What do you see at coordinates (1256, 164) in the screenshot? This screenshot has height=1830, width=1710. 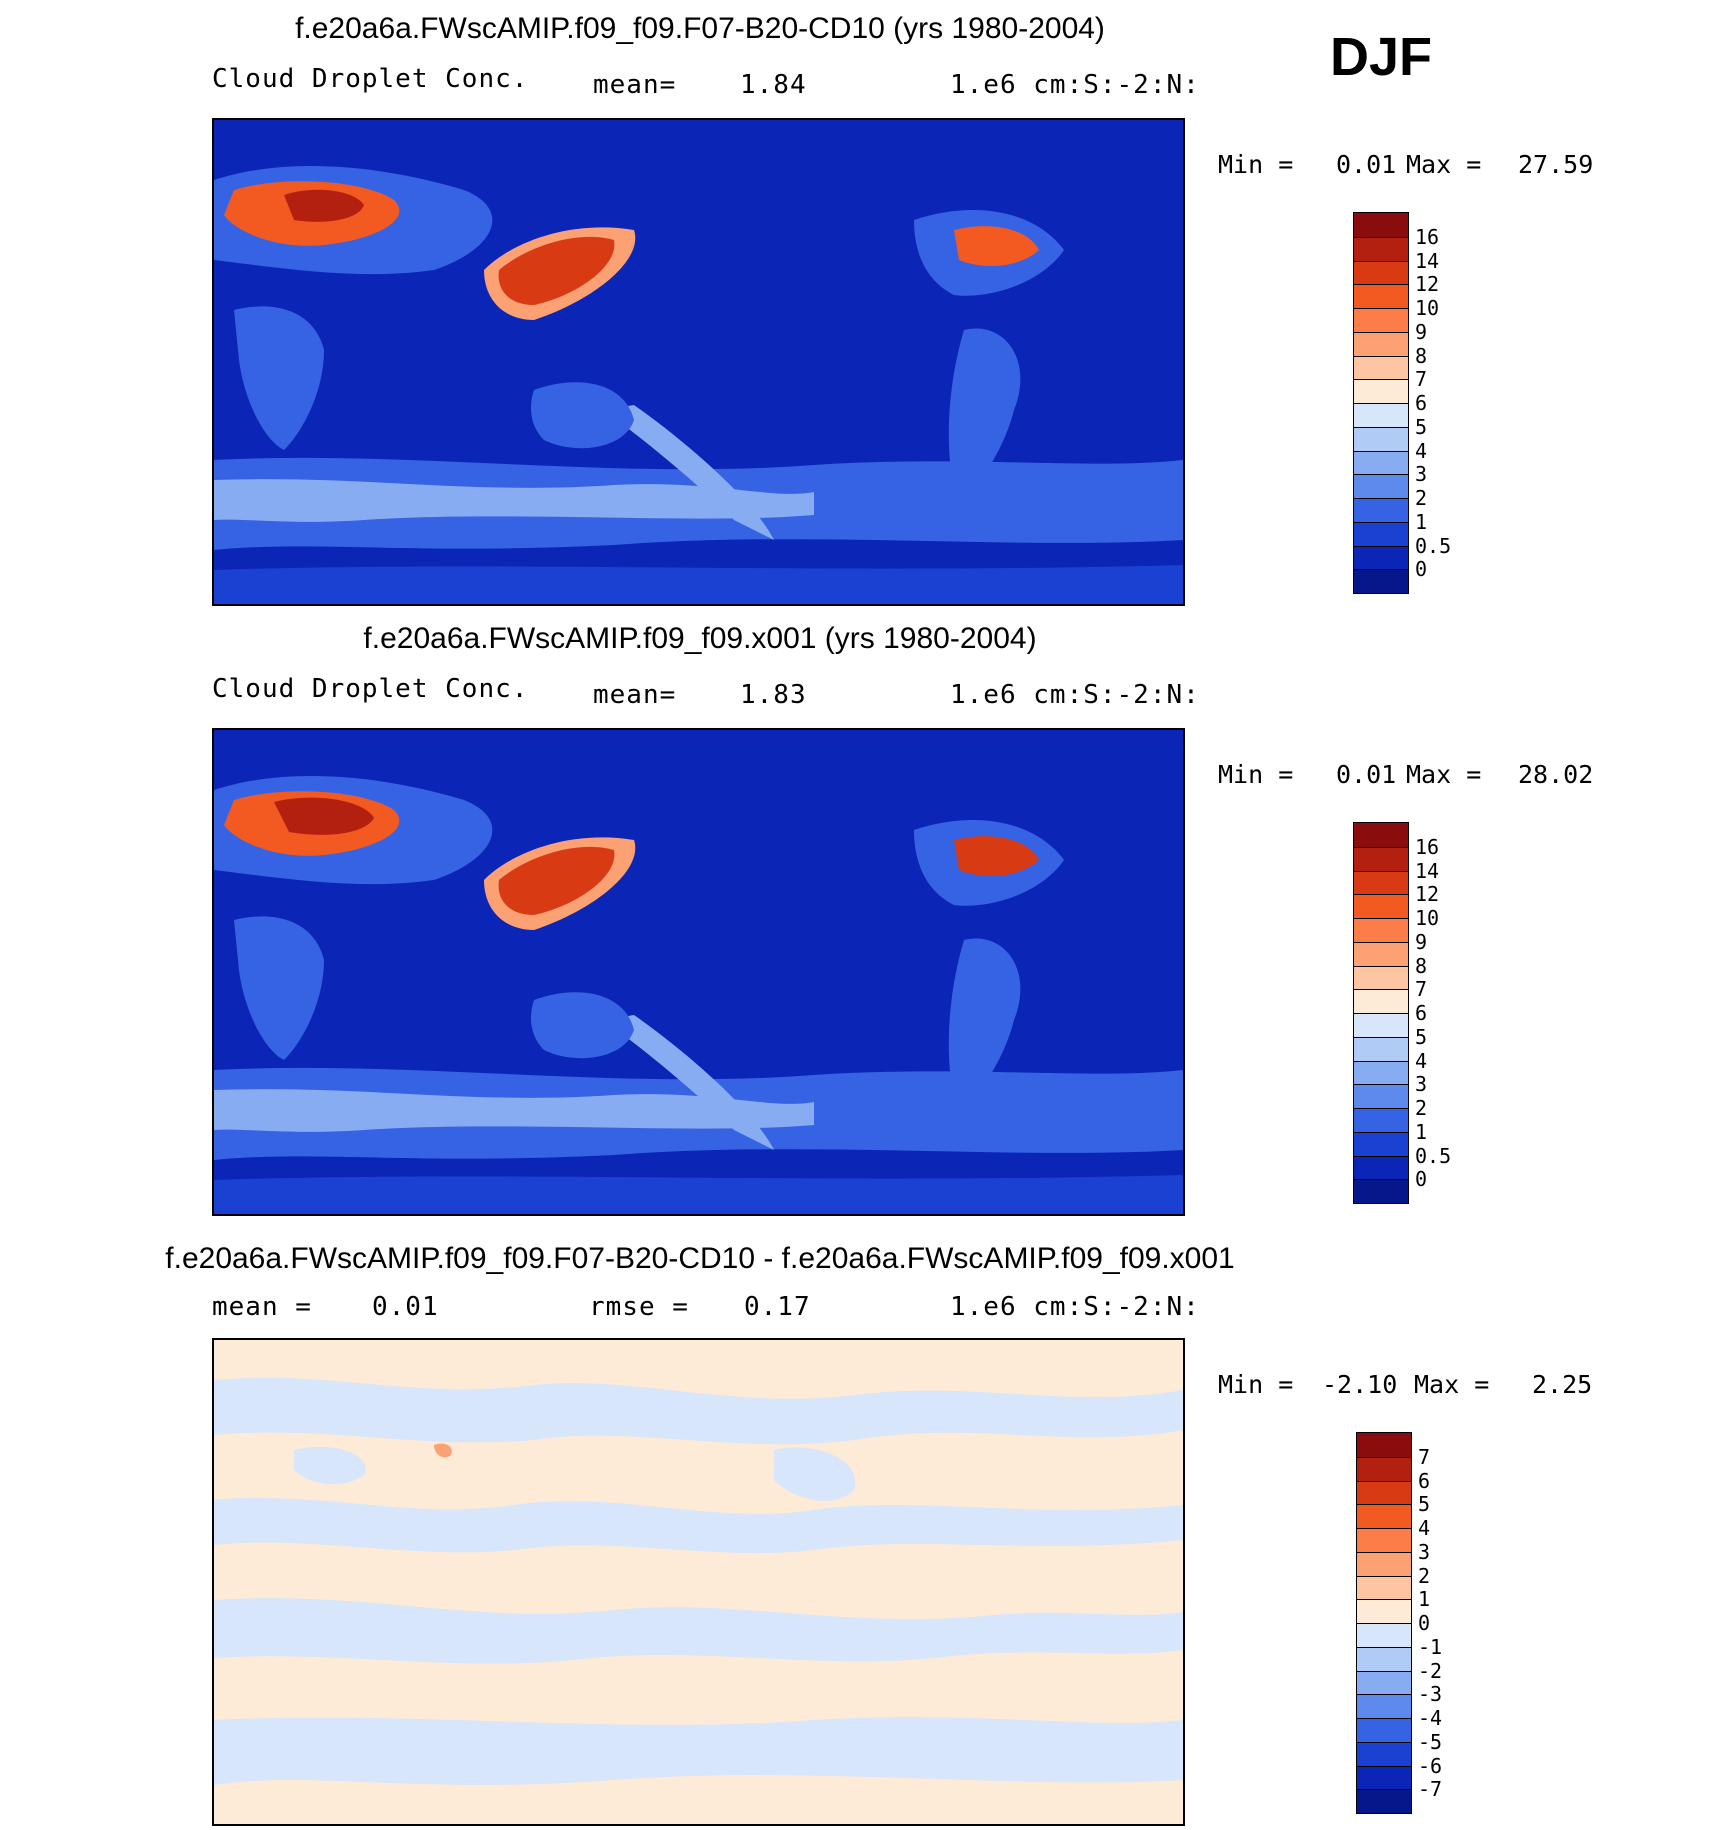 I see `panel1-min-label: Min =` at bounding box center [1256, 164].